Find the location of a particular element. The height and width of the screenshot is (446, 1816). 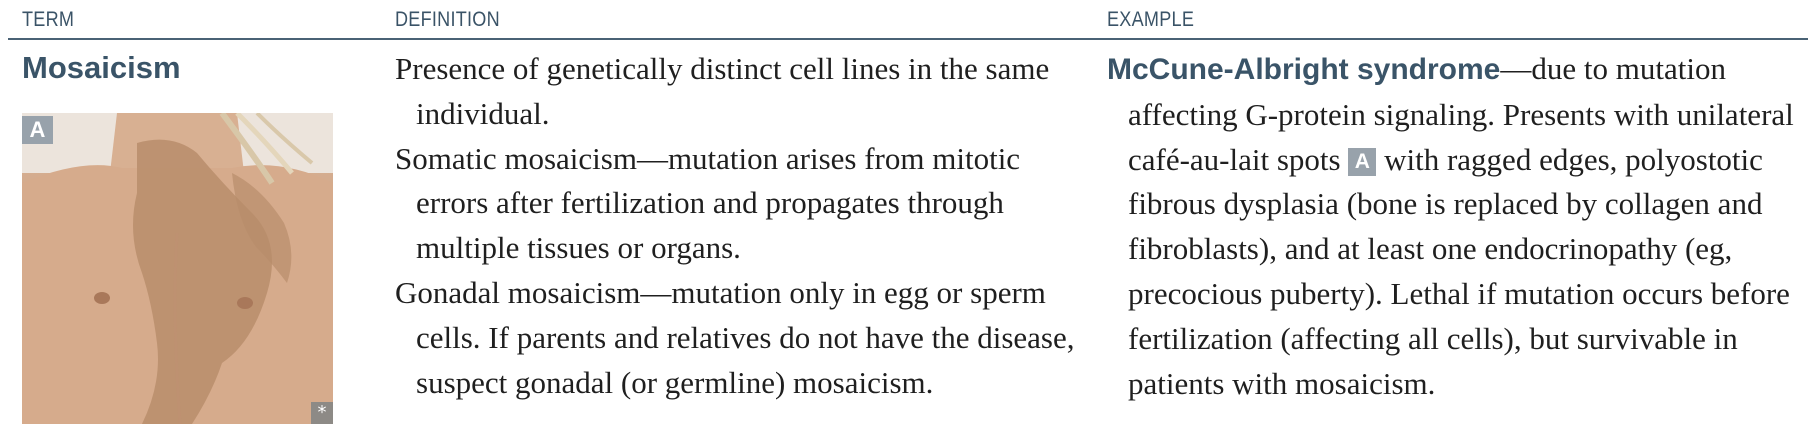

chest-skin-photo-icon is located at coordinates (177, 268).